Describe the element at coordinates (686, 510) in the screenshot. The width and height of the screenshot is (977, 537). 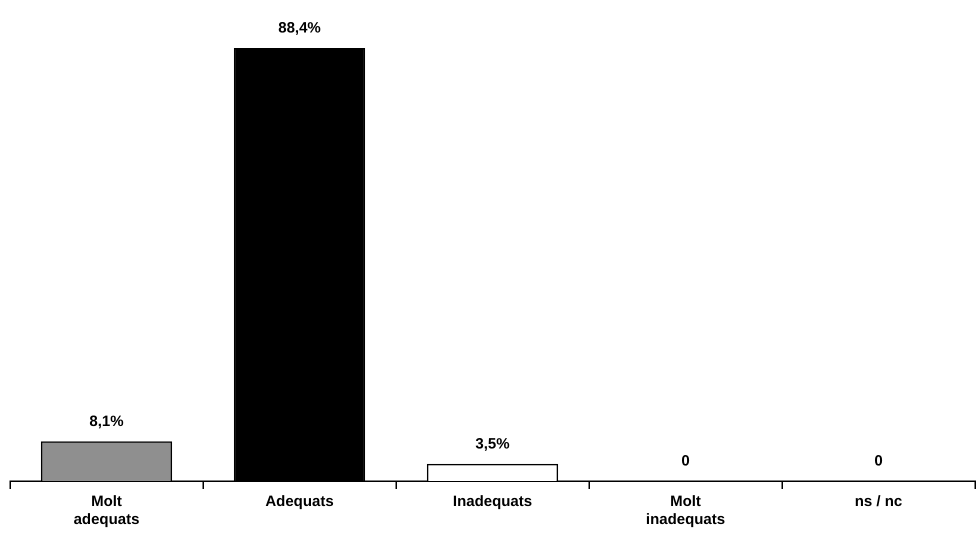
I see `x-tick-label: Molt inadequats` at that location.